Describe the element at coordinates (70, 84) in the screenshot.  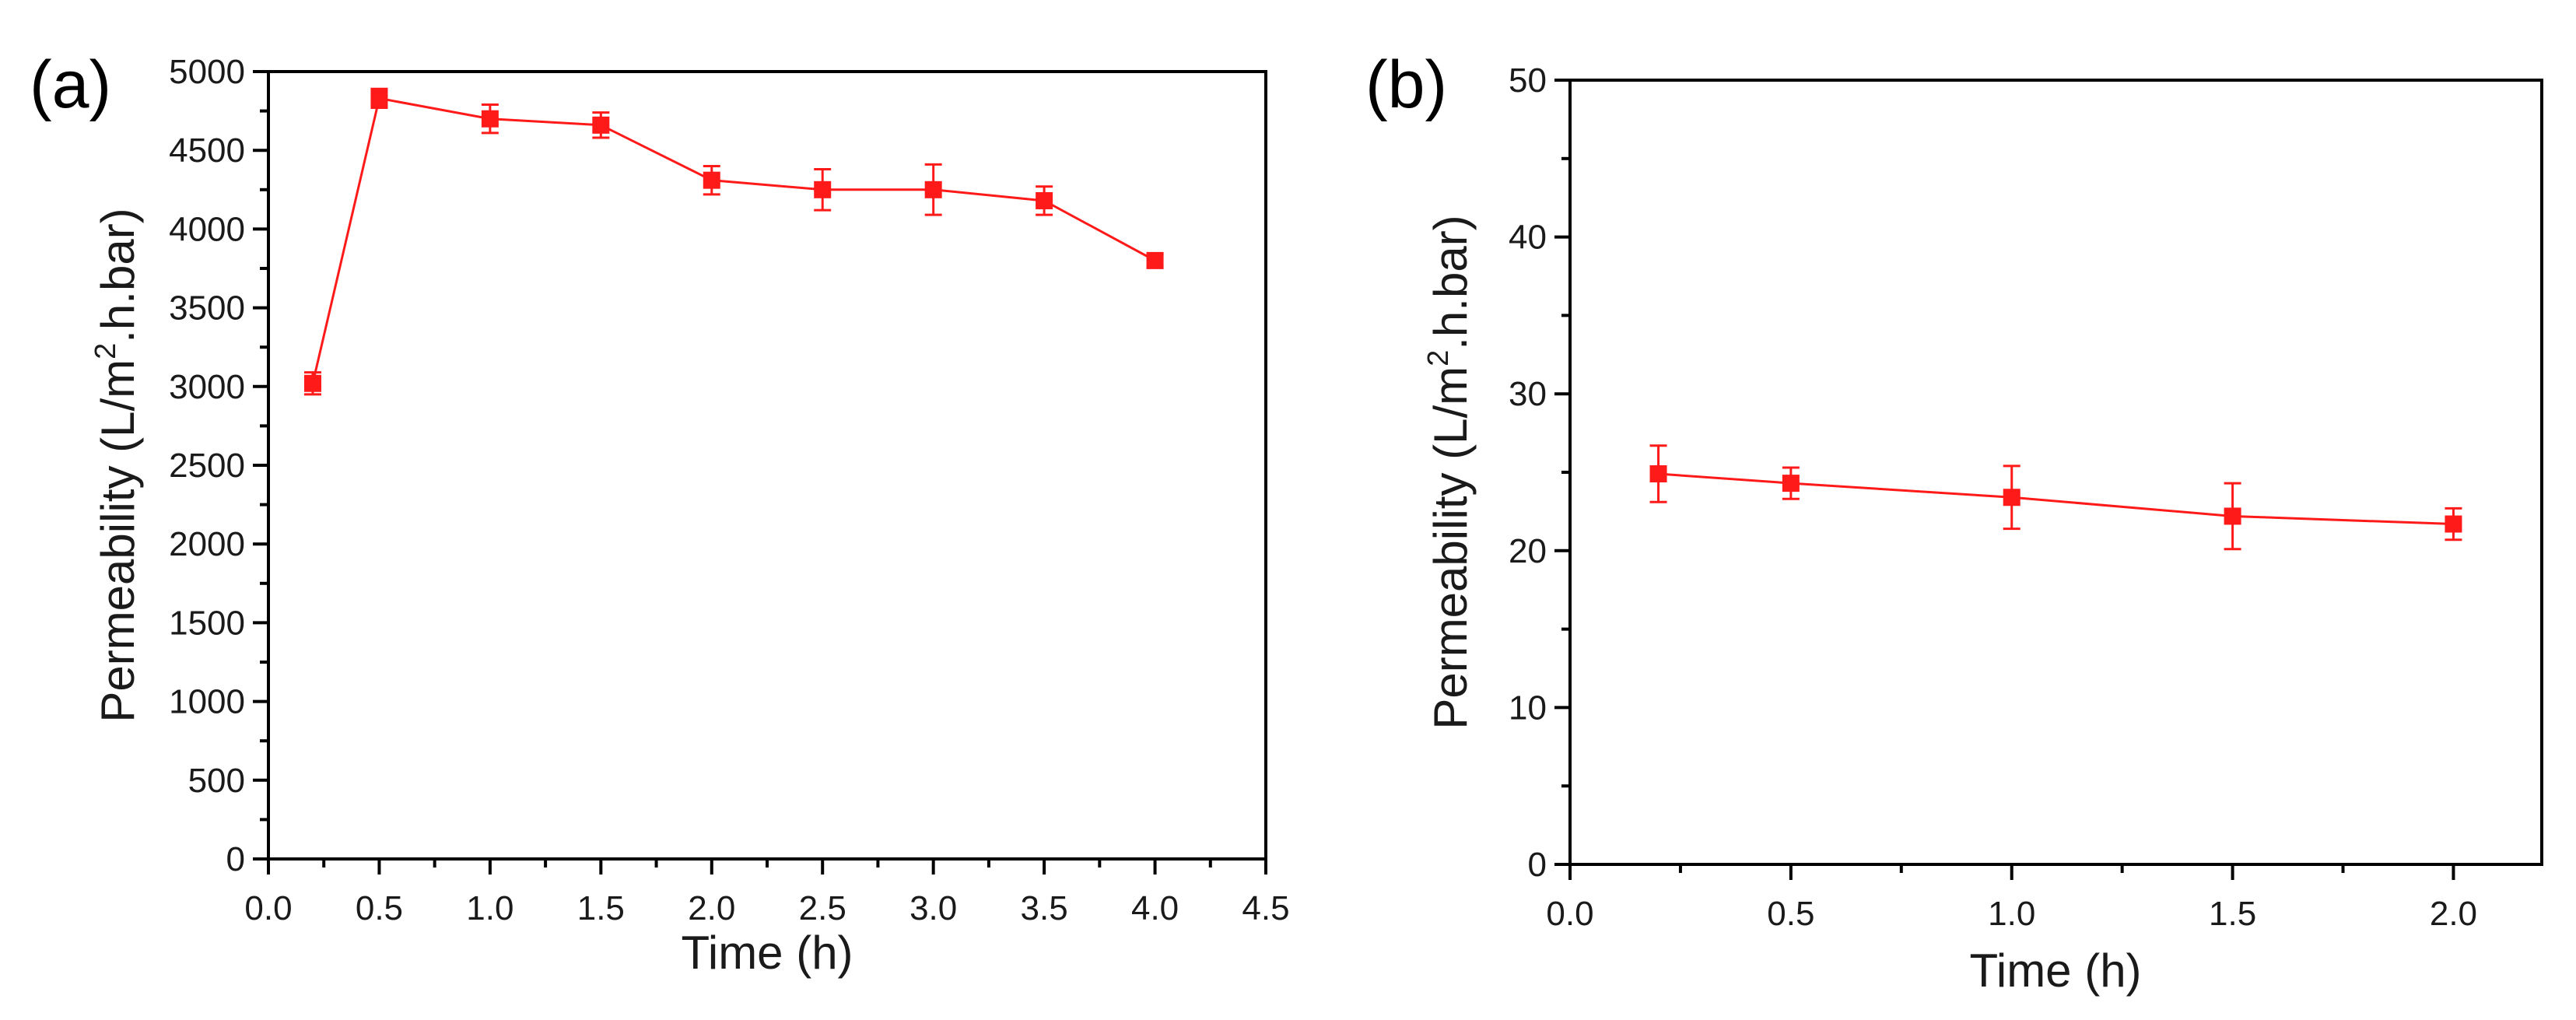
I see `panel-label-a: (a)` at that location.